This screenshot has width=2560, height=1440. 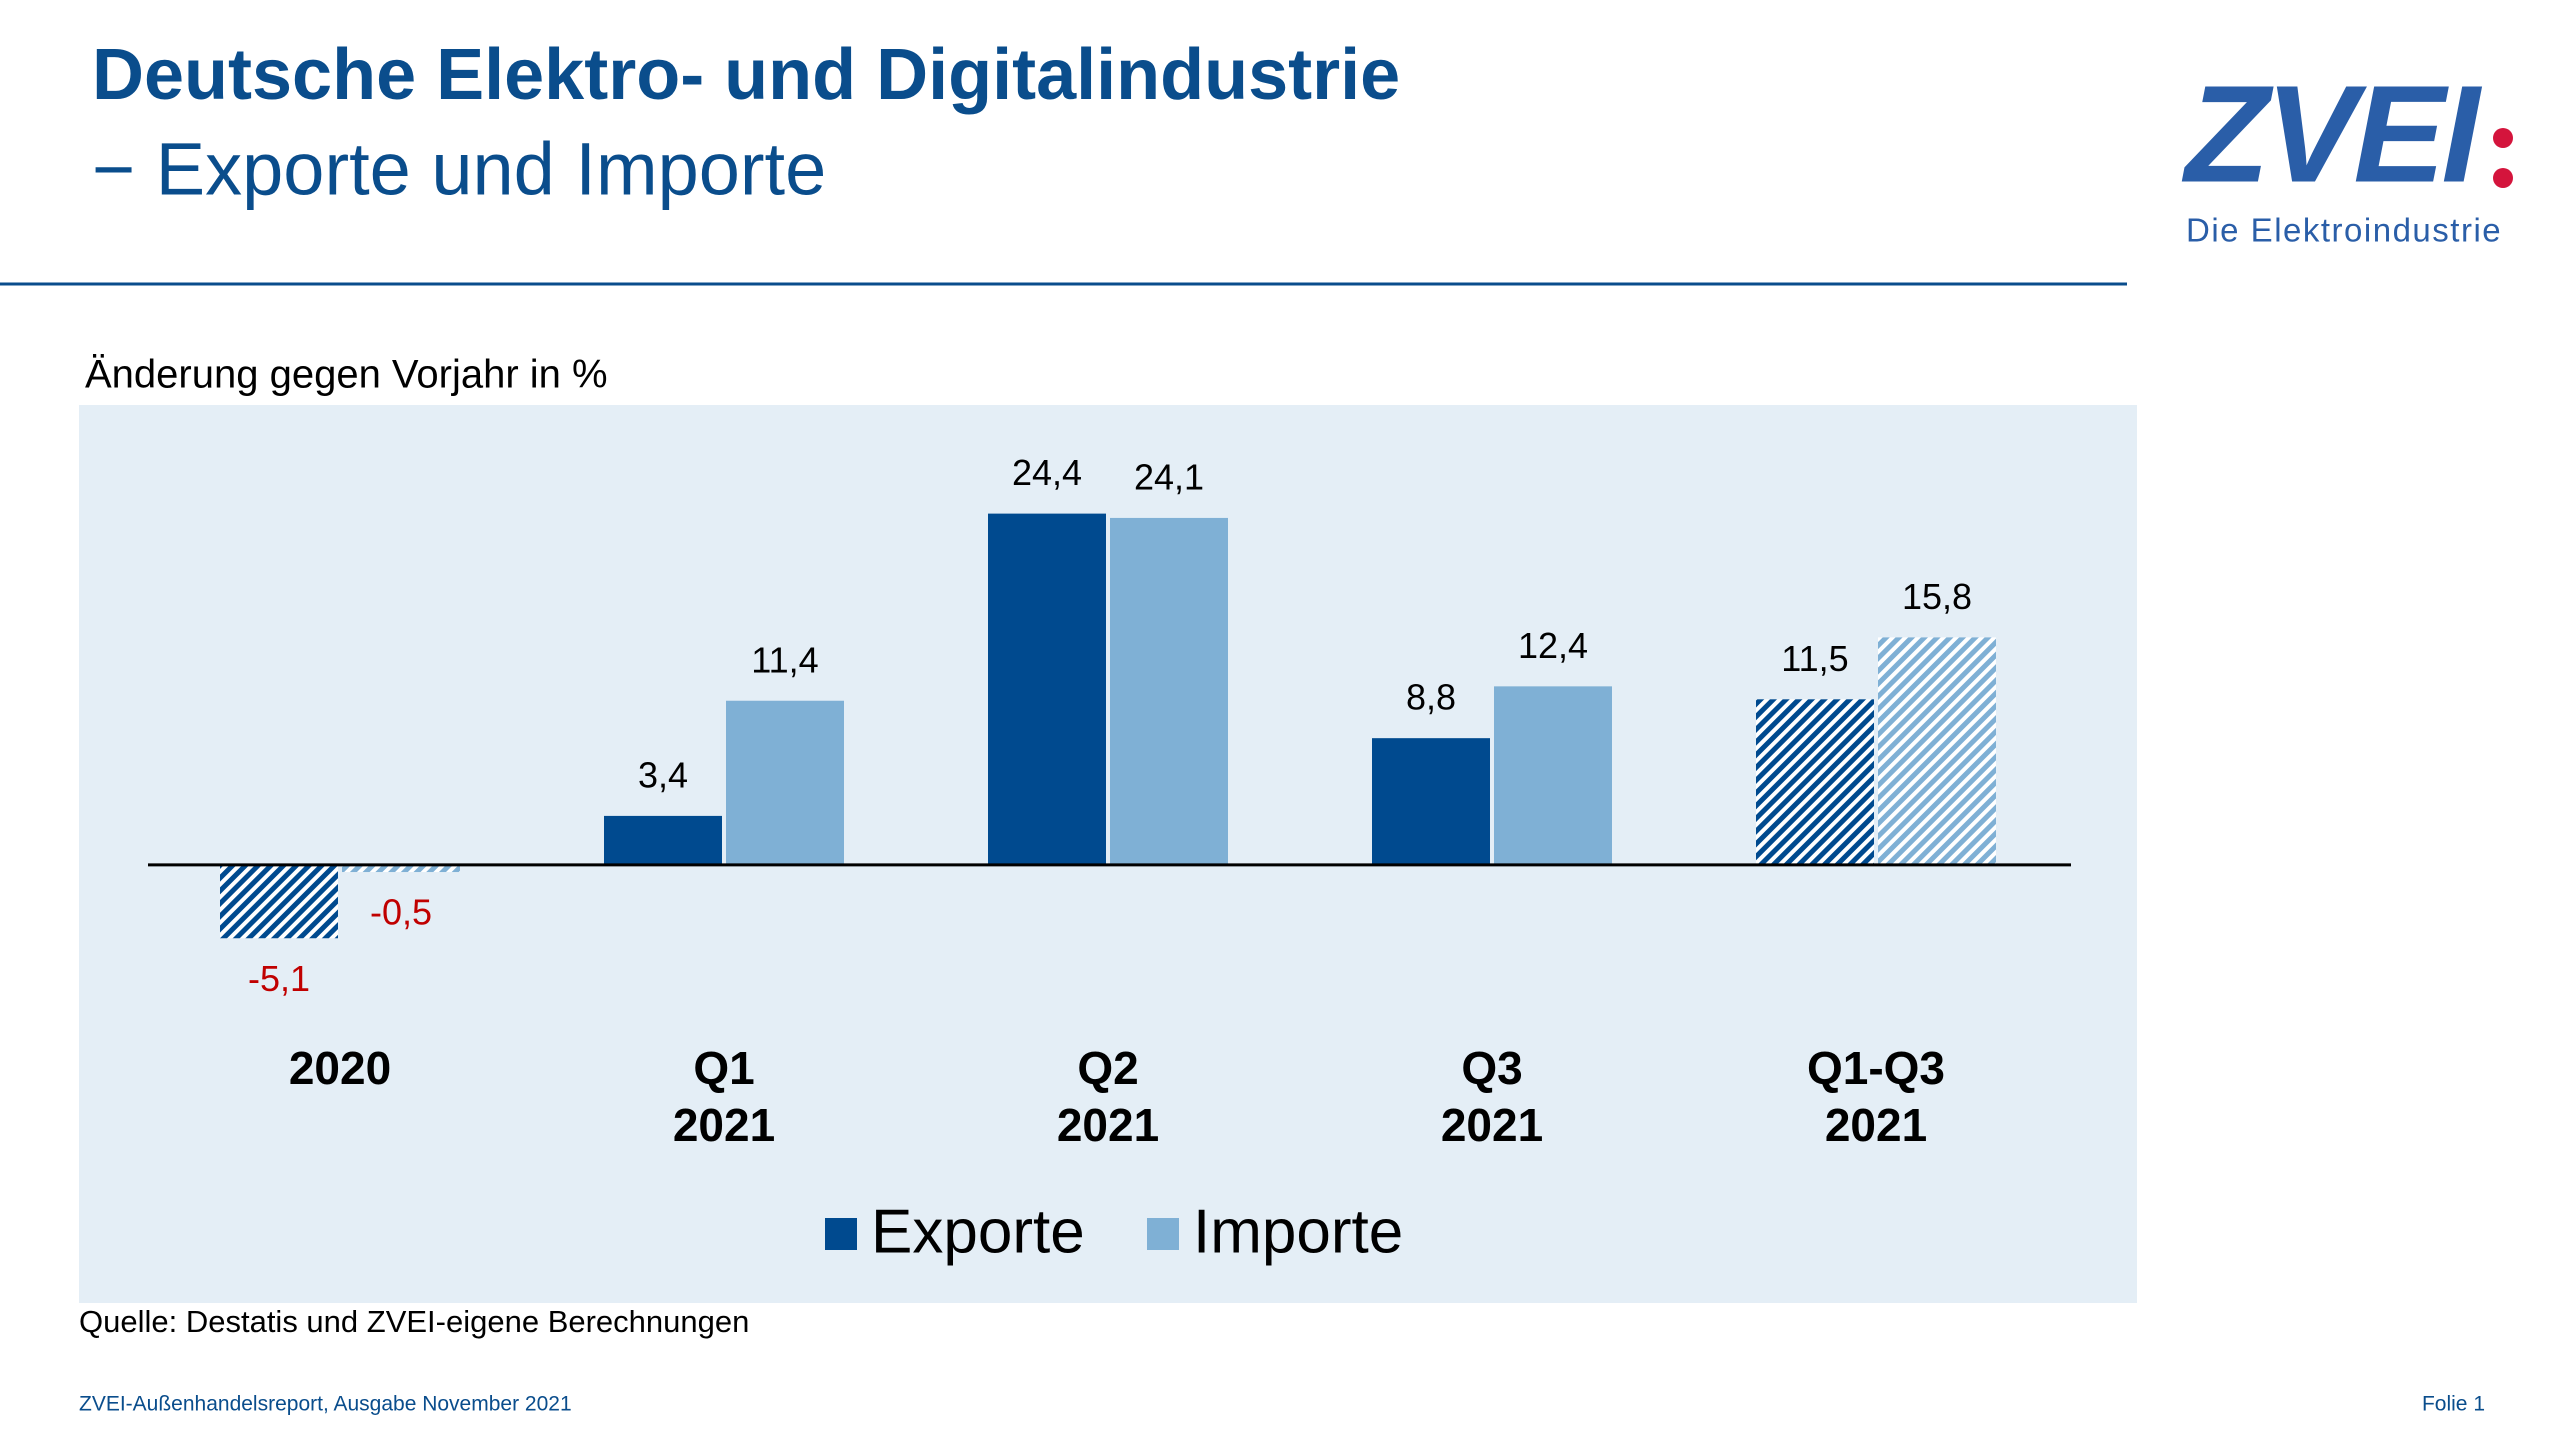 What do you see at coordinates (2344, 230) in the screenshot?
I see `logo-tagline: Die Elektroindustrie` at bounding box center [2344, 230].